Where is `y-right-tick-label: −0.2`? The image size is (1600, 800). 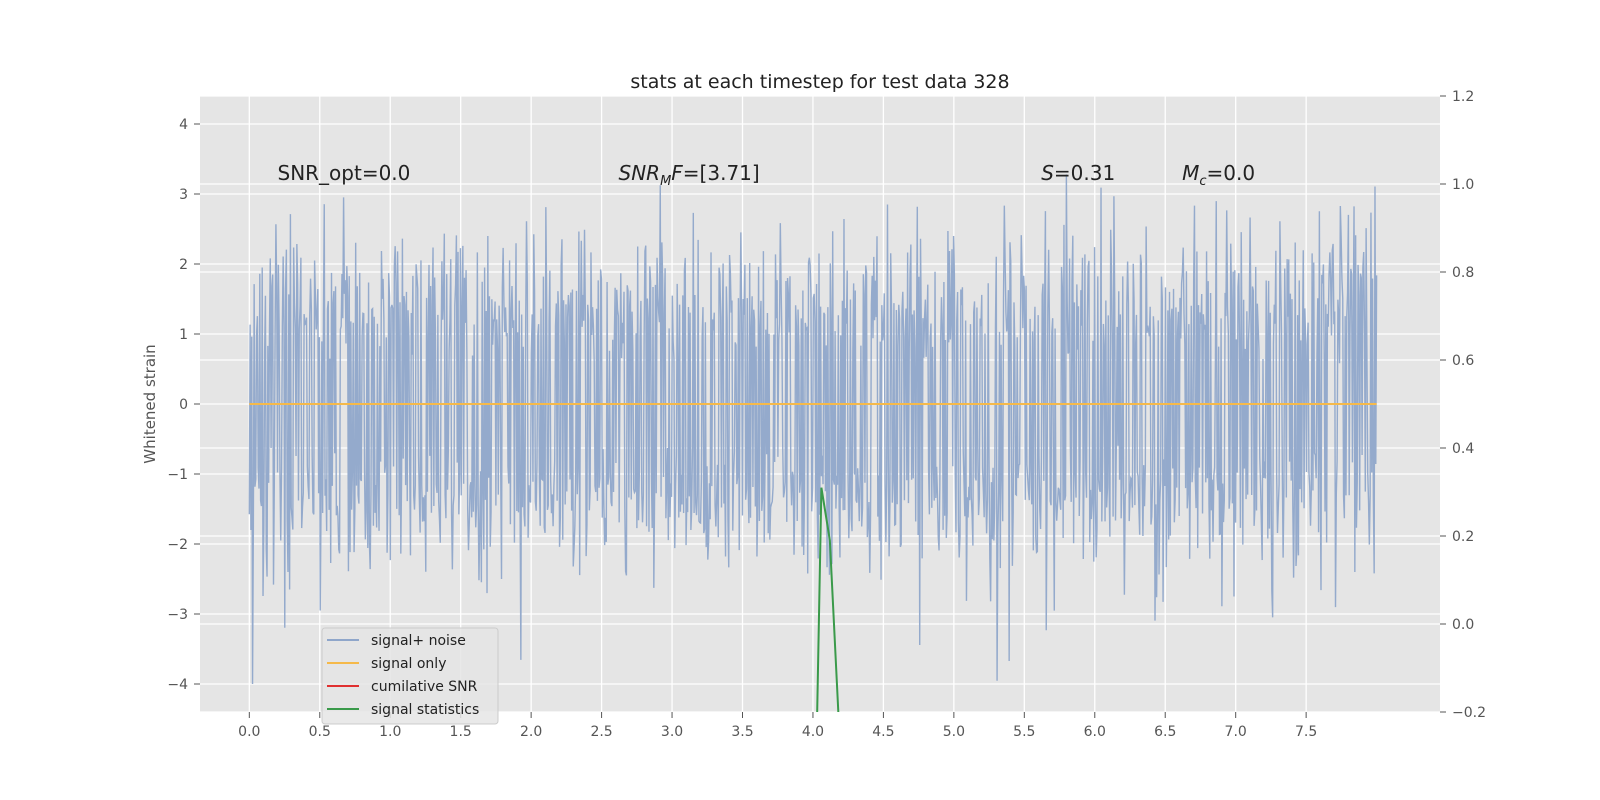
y-right-tick-label: −0.2 is located at coordinates (1469, 713).